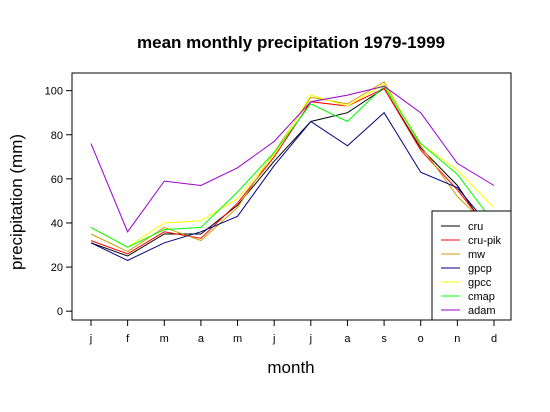 The width and height of the screenshot is (550, 412). What do you see at coordinates (54, 92) in the screenshot?
I see `y-tick-label: 100` at bounding box center [54, 92].